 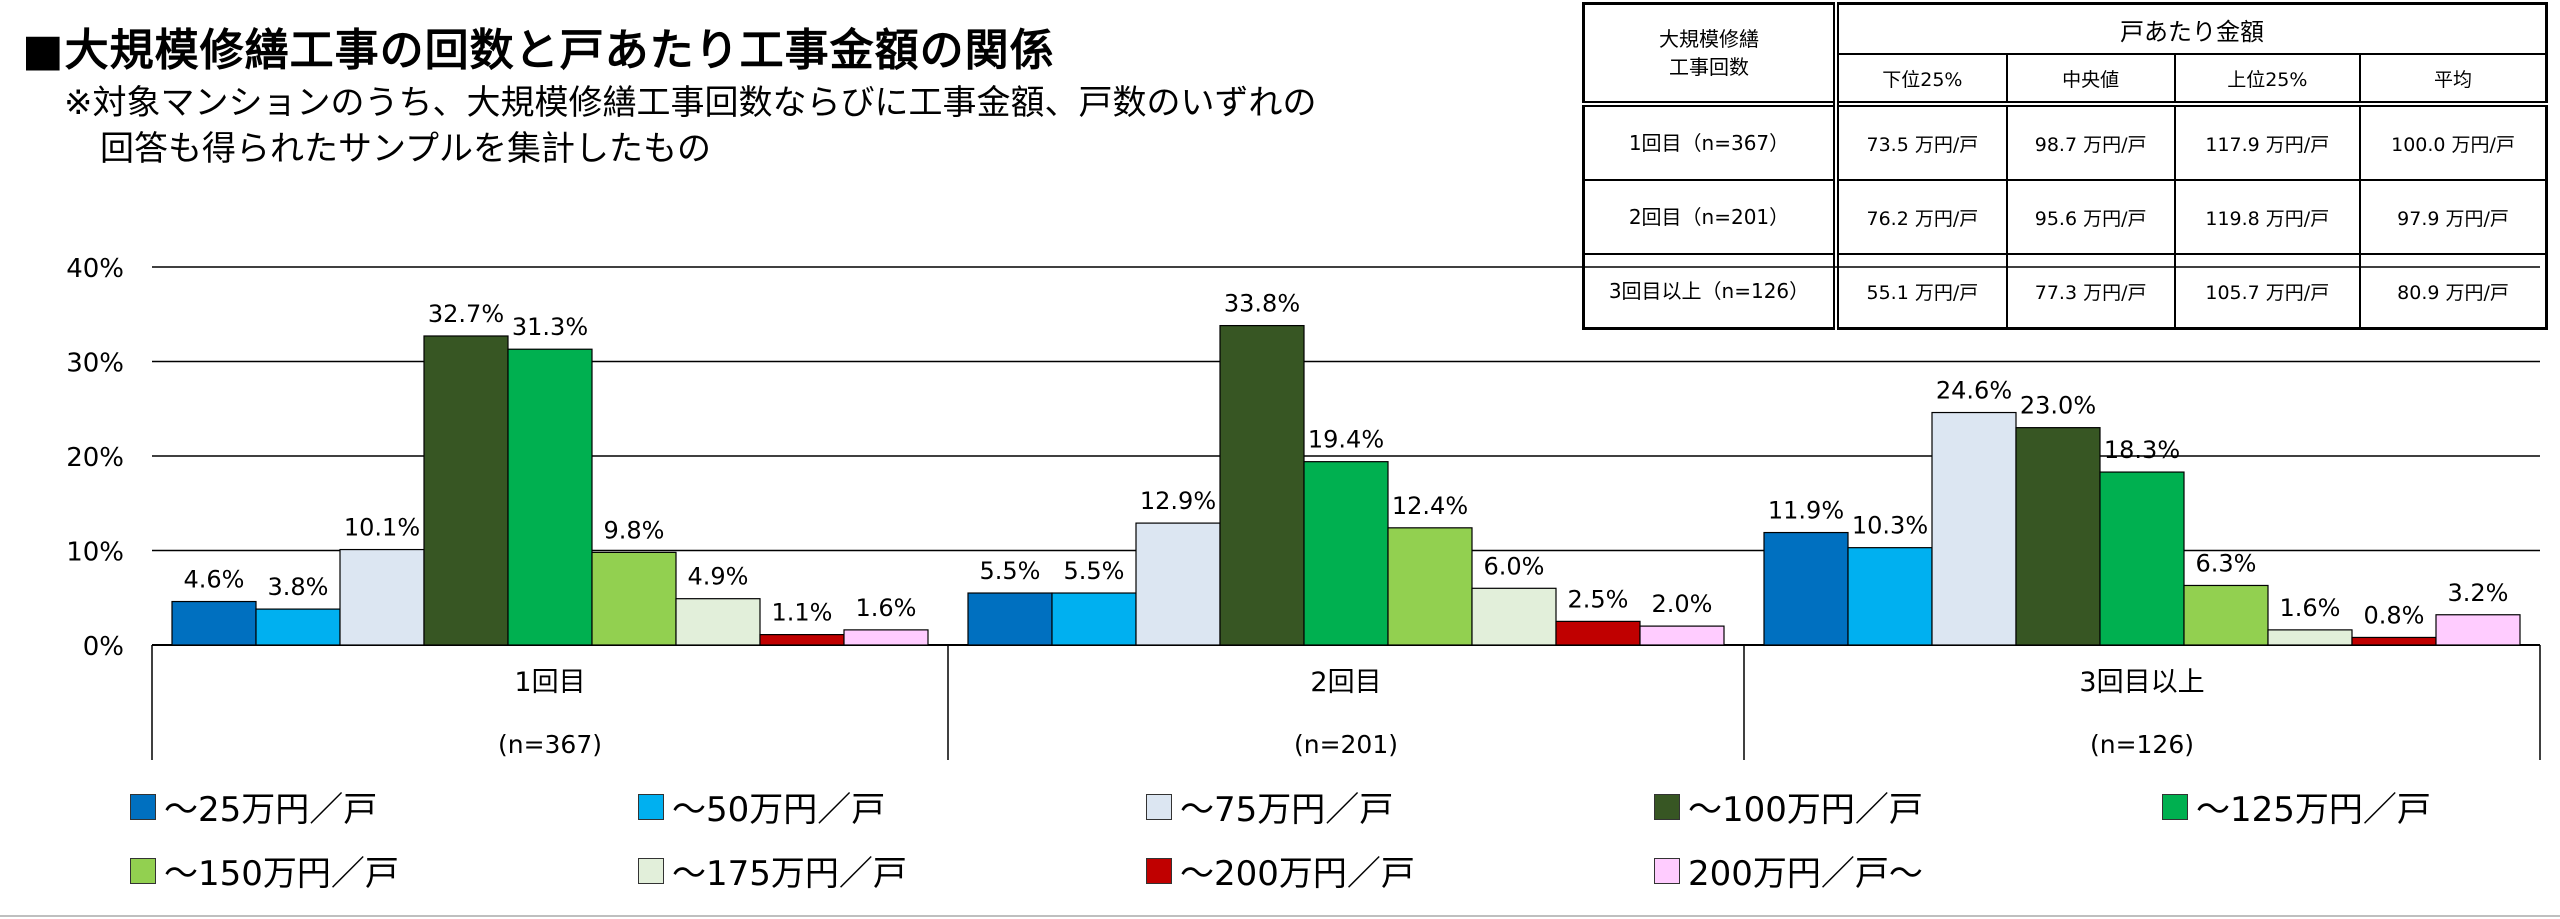 What do you see at coordinates (2090, 291) in the screenshot?
I see `table-cell: 77.3 万円/戸` at bounding box center [2090, 291].